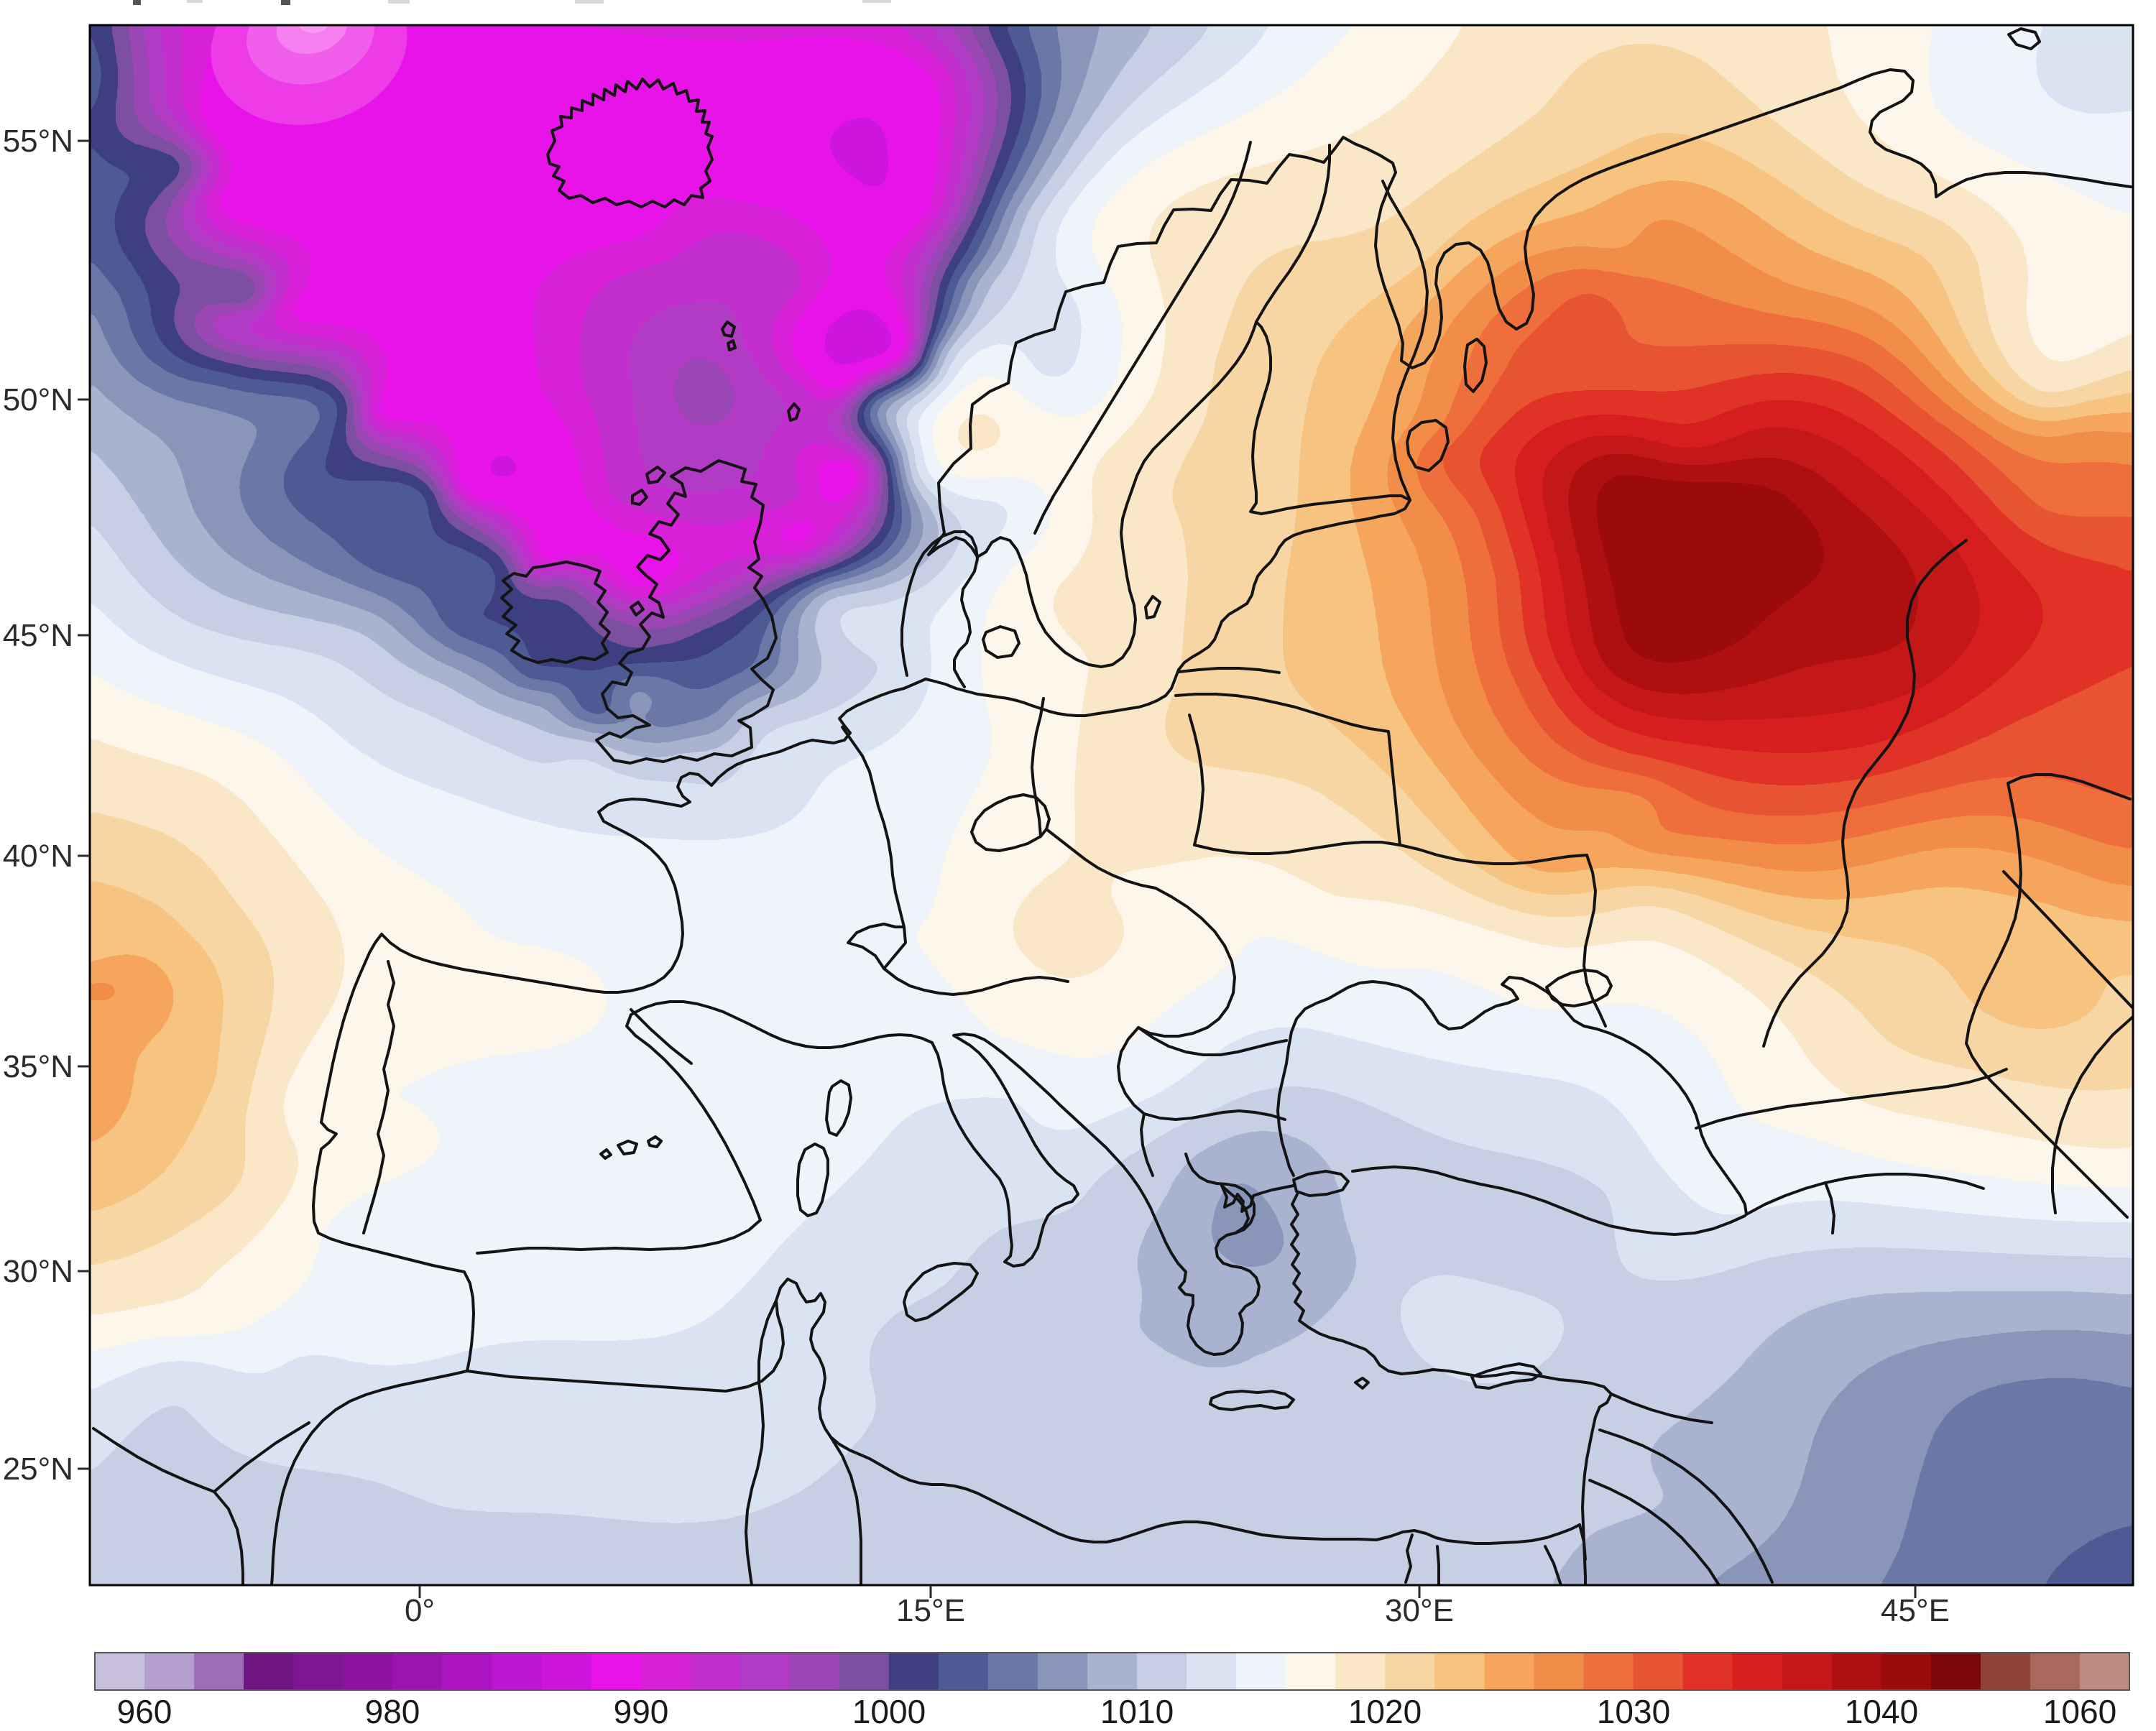 This screenshot has height=1731, width=2156. What do you see at coordinates (420, 1610) in the screenshot?
I see `svg-text: 0°` at bounding box center [420, 1610].